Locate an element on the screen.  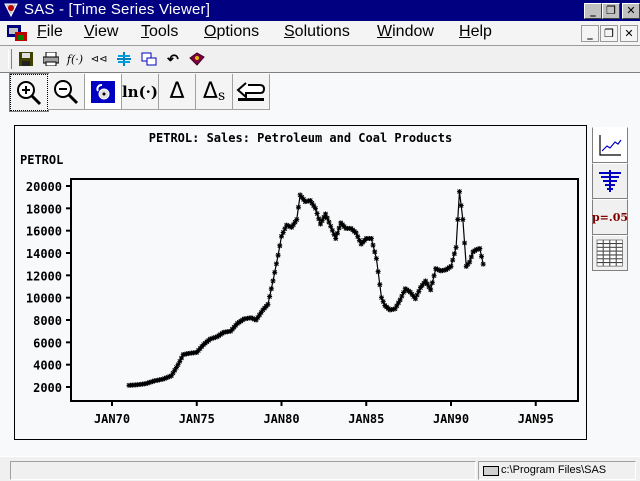
series-plot-button is located at coordinates (610, 145).